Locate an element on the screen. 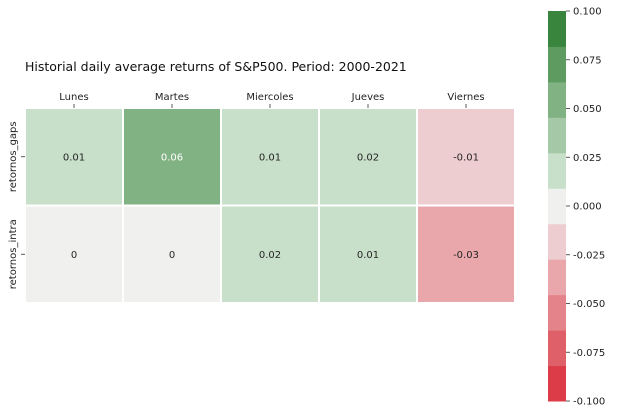  colorbar-tick-label: 0.075 is located at coordinates (587, 60).